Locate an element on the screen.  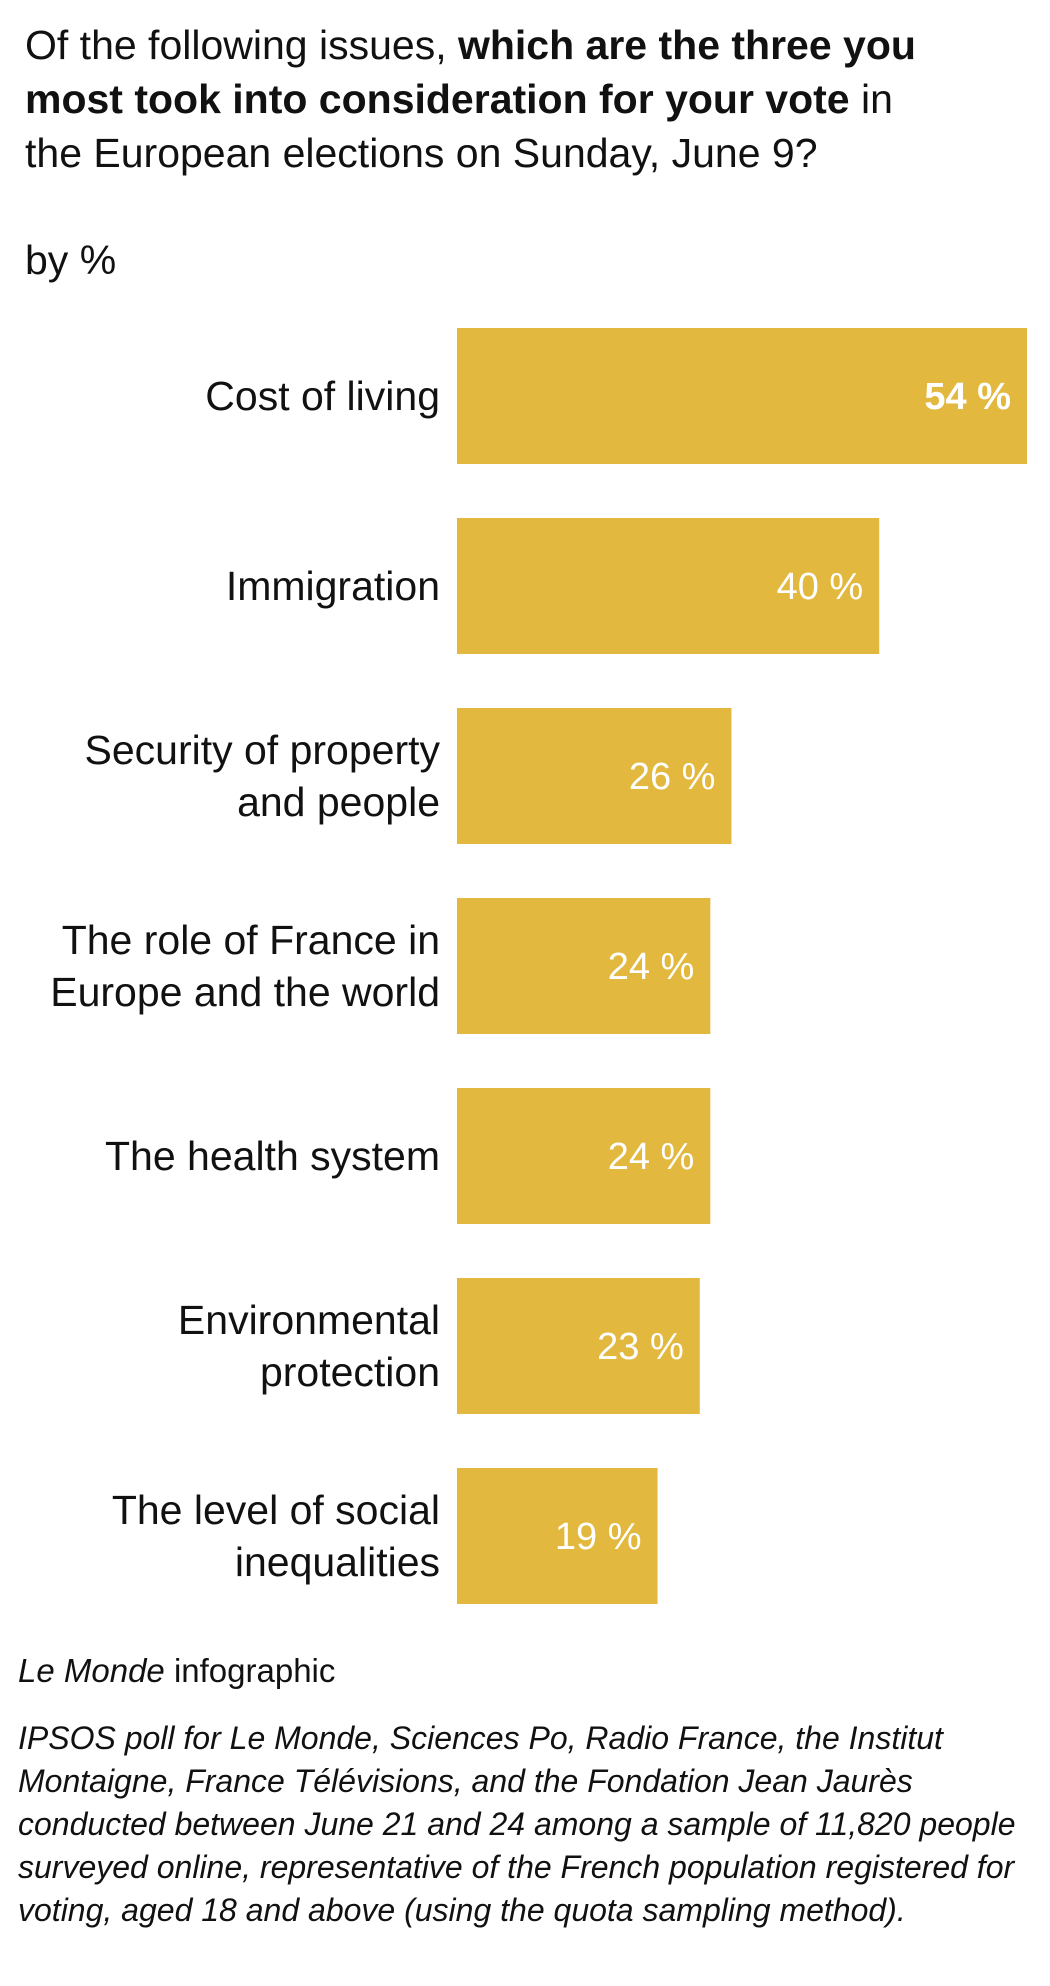
bar-group: 54 % Cost of living is located at coordinates (616, 396).